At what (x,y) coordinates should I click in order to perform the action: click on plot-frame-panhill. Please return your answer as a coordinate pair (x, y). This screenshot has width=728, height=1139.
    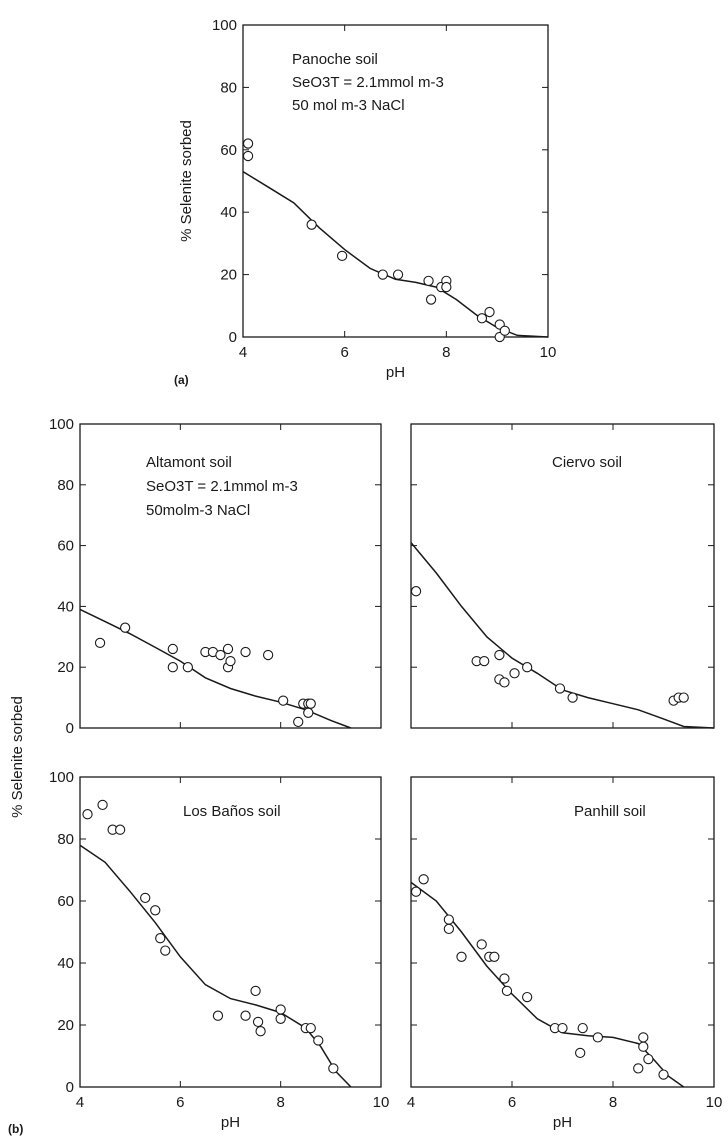
    Looking at the image, I should click on (562, 932).